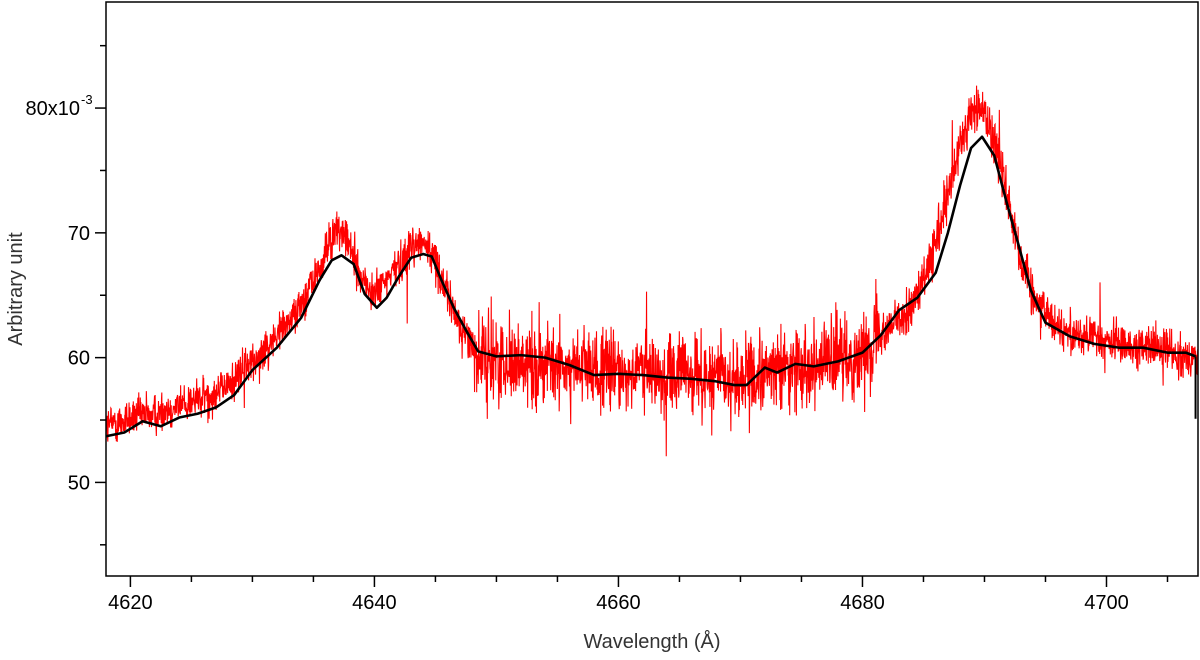  What do you see at coordinates (79, 359) in the screenshot?
I see `y-tick-label: 60` at bounding box center [79, 359].